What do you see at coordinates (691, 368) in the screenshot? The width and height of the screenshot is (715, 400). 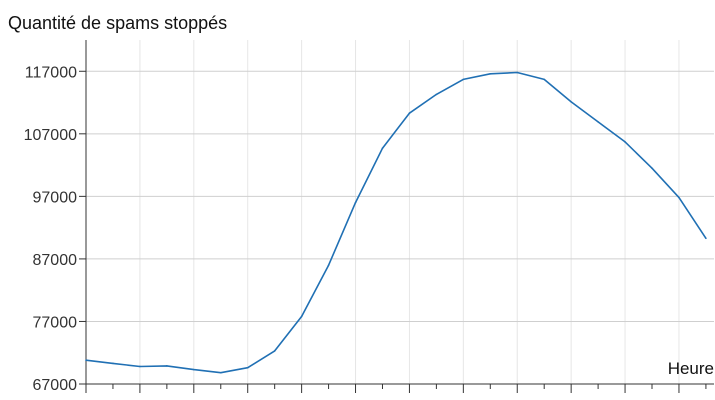 I see `x-axis-label: Heure` at bounding box center [691, 368].